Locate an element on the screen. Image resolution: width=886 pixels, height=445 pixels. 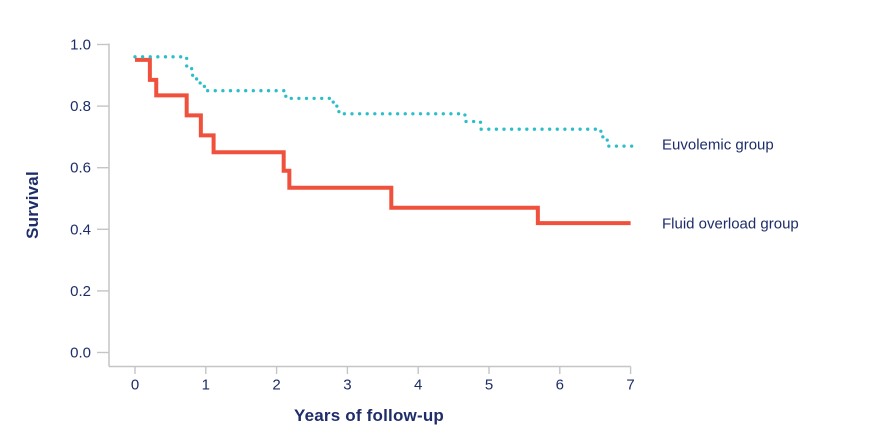
euvolemic-curve is located at coordinates (384, 101).